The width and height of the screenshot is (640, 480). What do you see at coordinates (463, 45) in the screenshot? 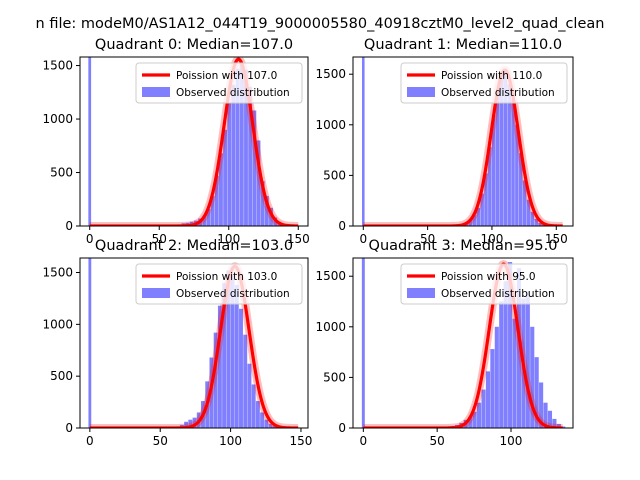
I see `subplot-title: Quadrant 1: Median=110.0` at bounding box center [463, 45].